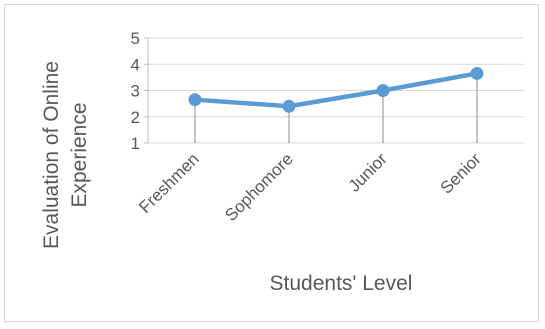  I want to click on series, so click(336, 89).